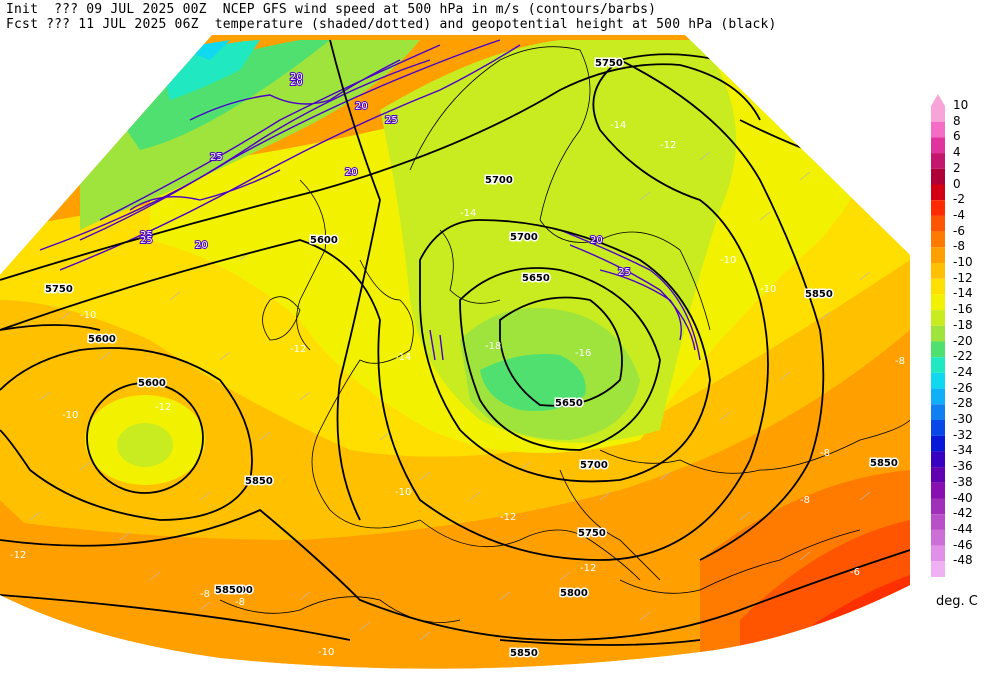  What do you see at coordinates (583, 353) in the screenshot?
I see `temperature-label: -16` at bounding box center [583, 353].